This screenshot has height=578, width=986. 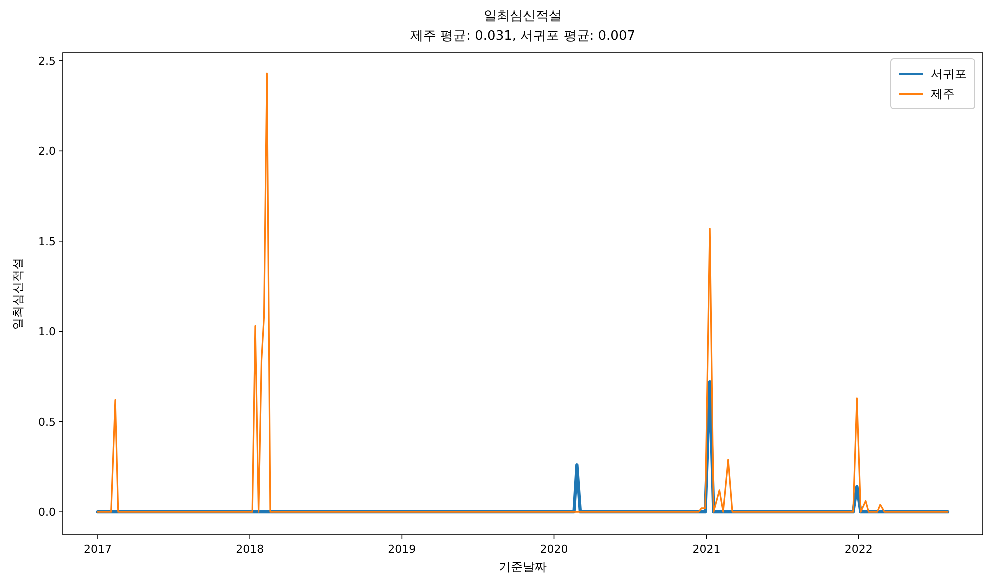 I want to click on y-tick-label: 1.0, so click(x=47, y=332).